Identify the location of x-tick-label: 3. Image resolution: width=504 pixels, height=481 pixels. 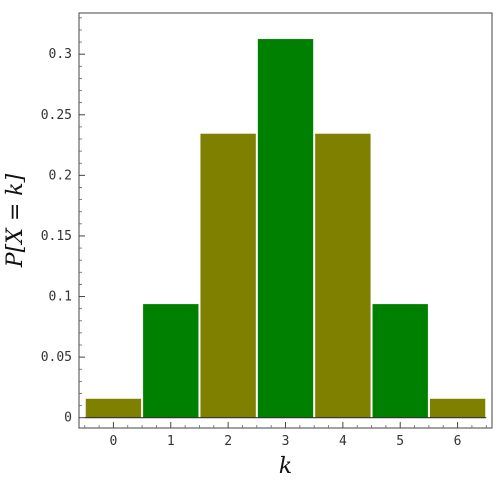
(286, 441).